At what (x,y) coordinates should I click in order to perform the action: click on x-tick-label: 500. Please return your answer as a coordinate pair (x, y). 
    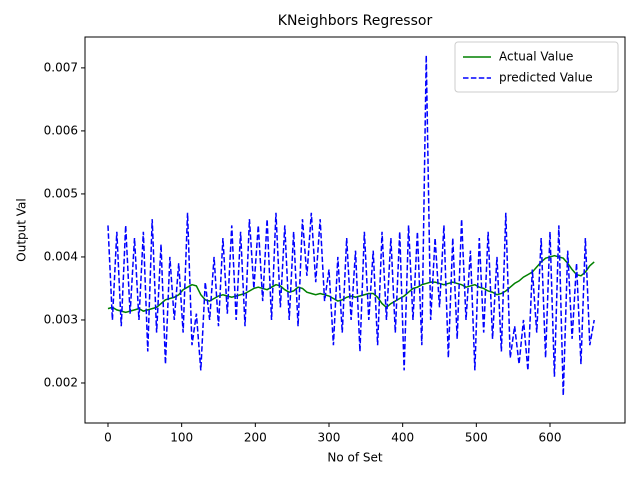
    Looking at the image, I should click on (476, 438).